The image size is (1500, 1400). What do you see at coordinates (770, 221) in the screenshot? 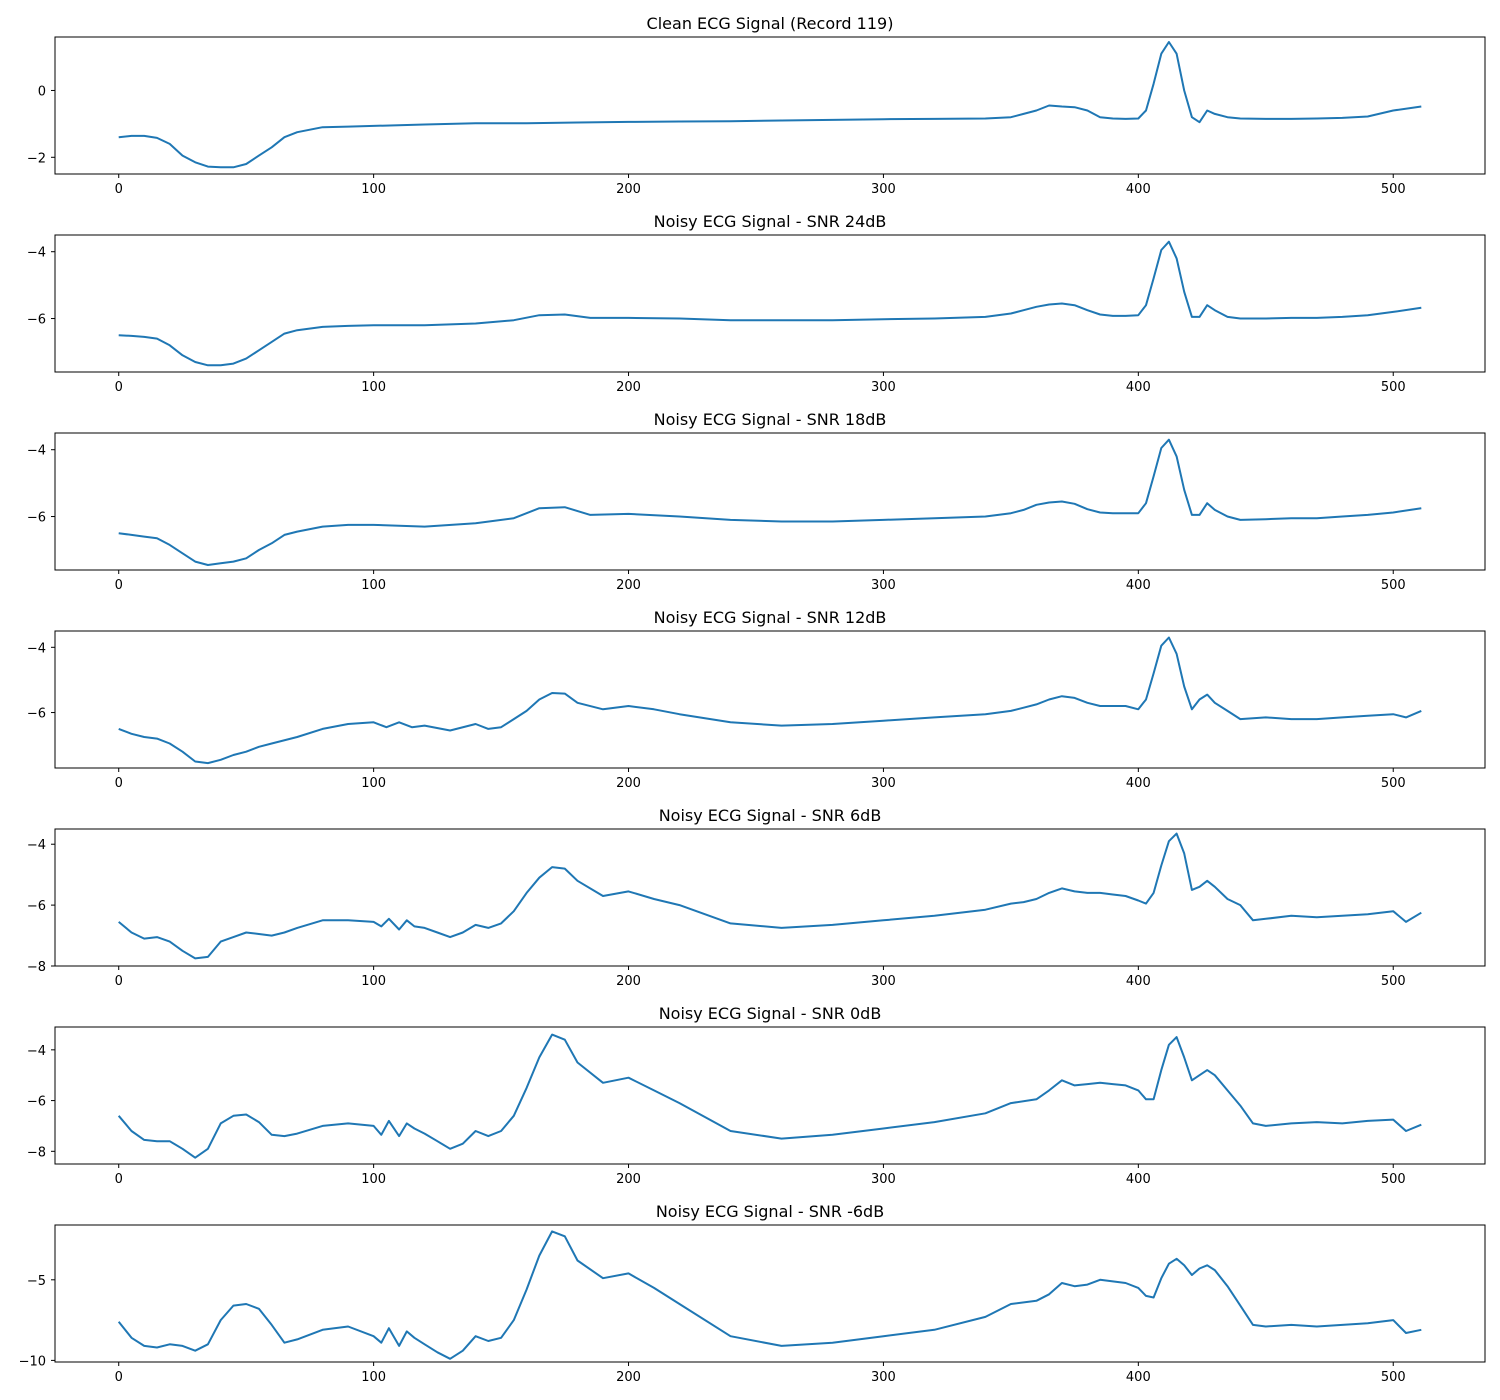
I see `subplot-title: Noisy ECG Signal - SNR 24dB` at bounding box center [770, 221].